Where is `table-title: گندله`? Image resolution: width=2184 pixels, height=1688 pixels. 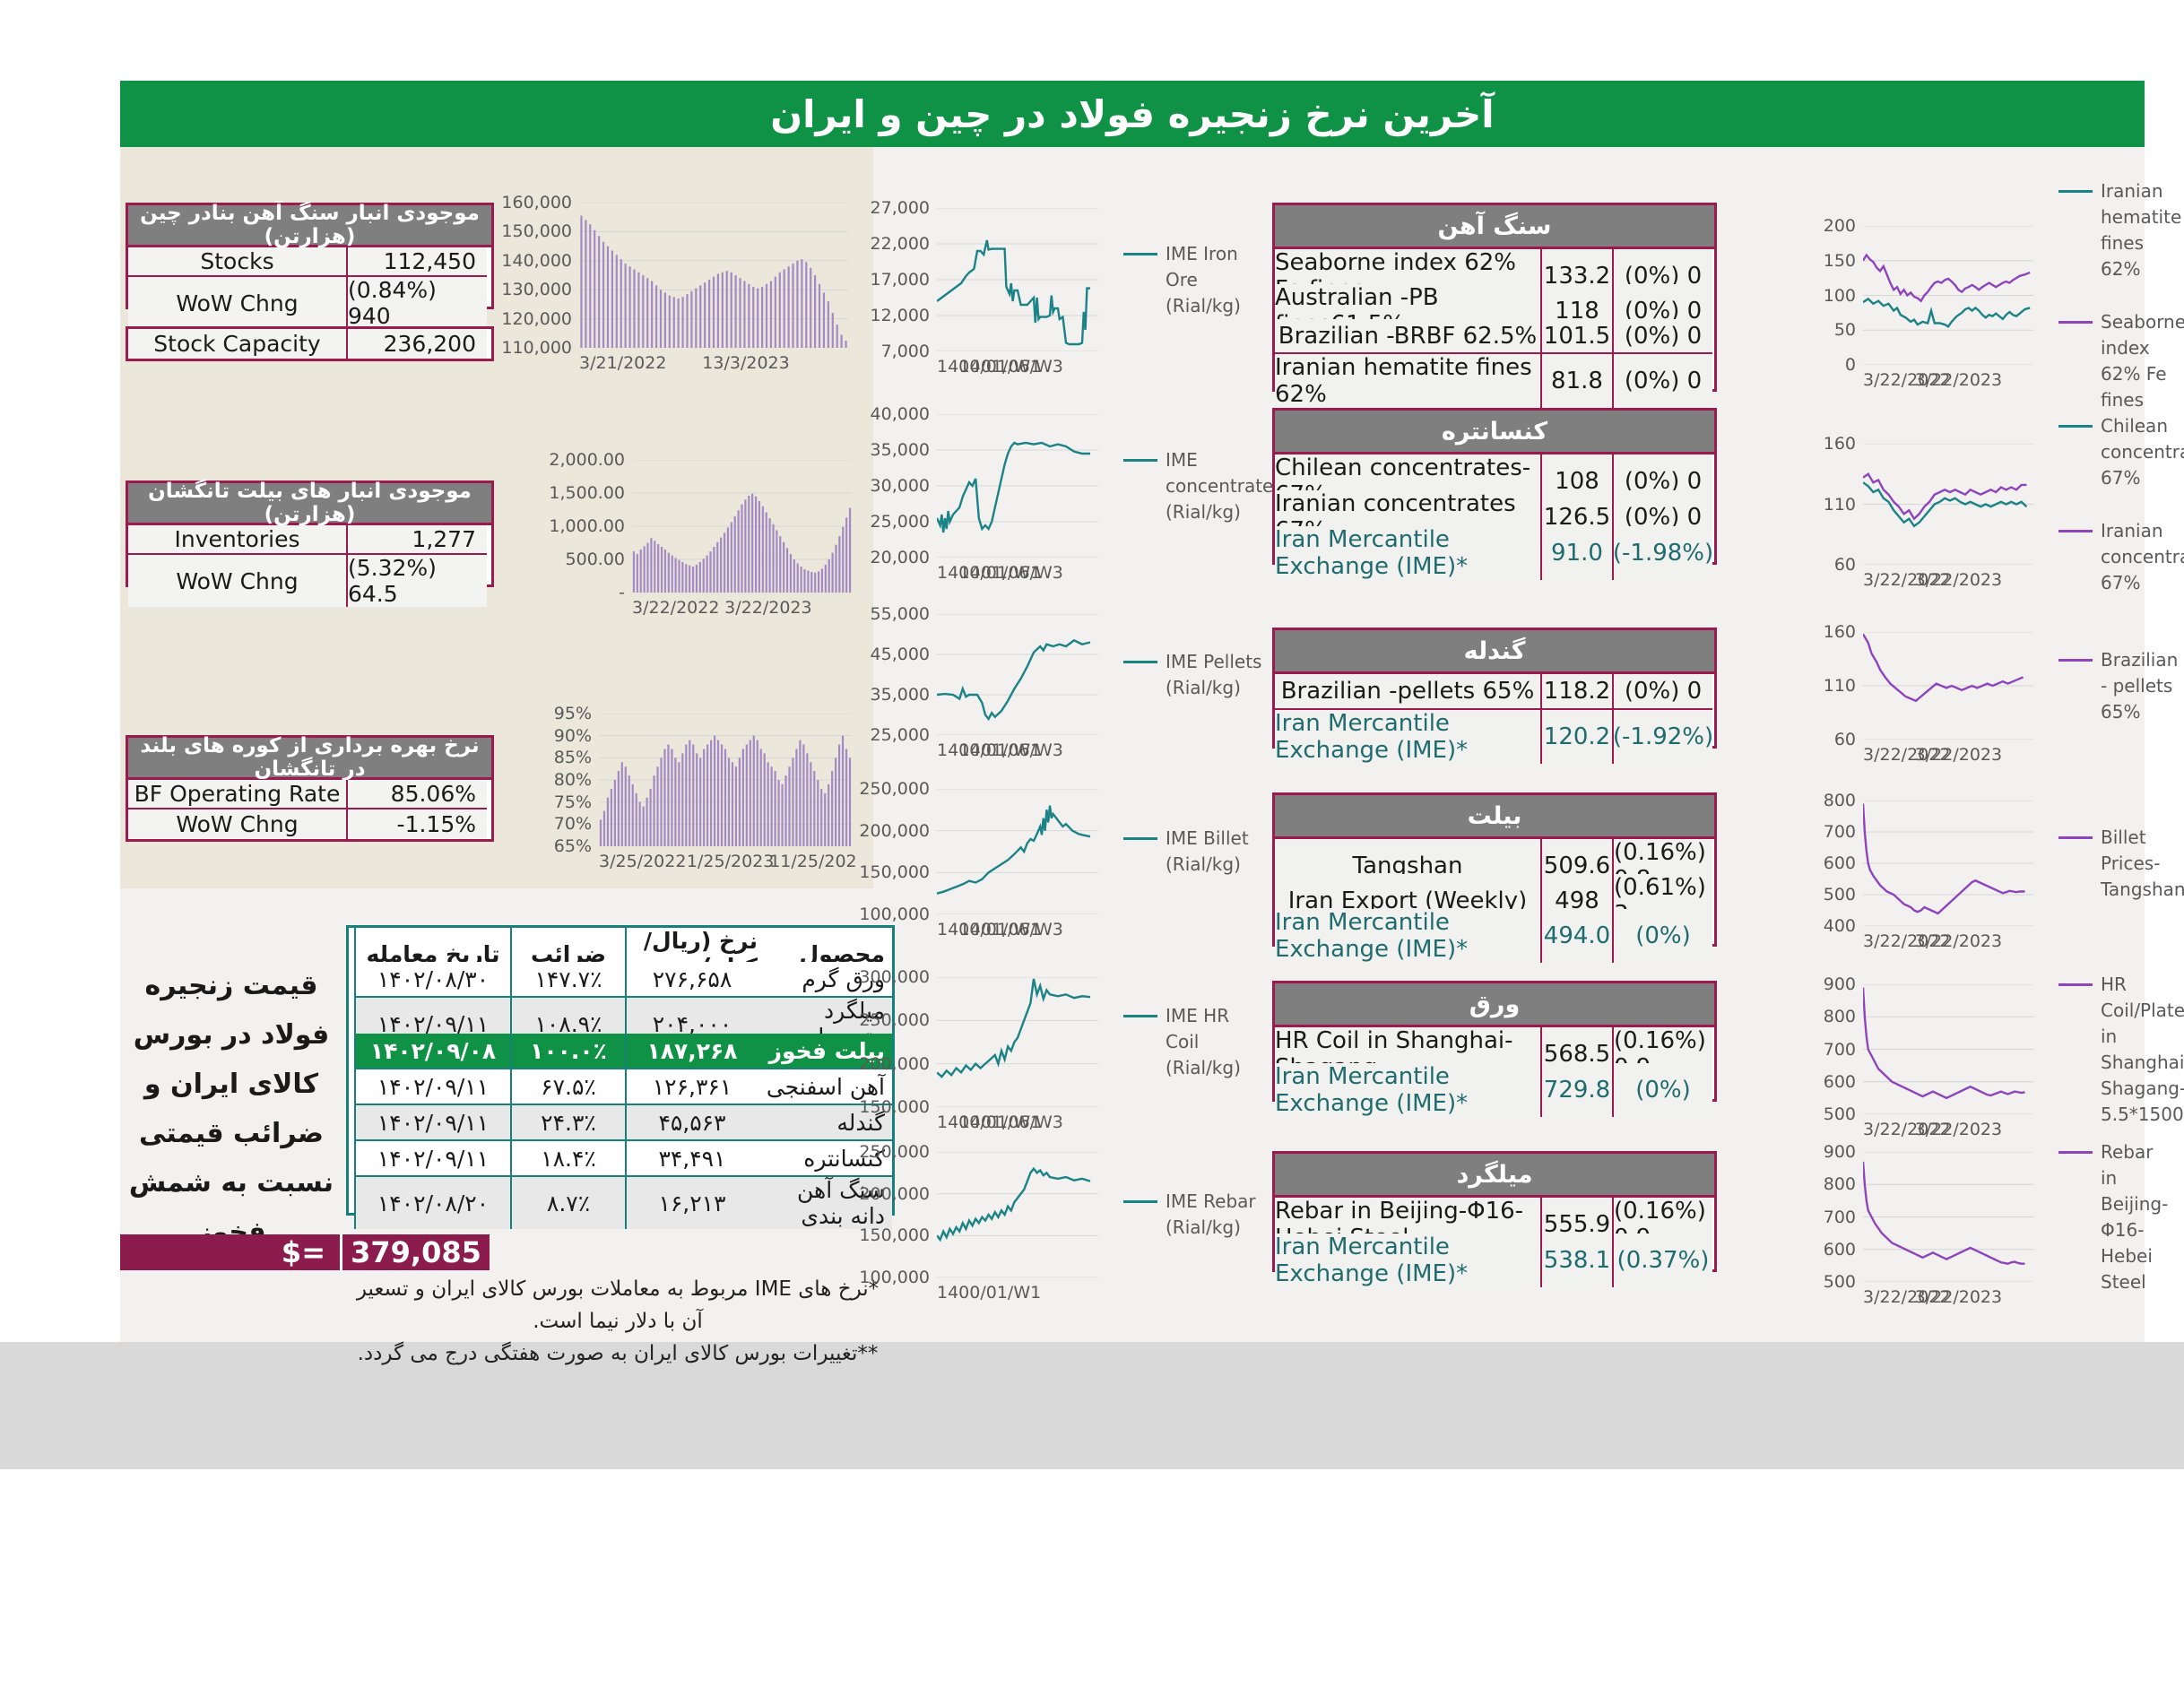 table-title: گندله is located at coordinates (1495, 652).